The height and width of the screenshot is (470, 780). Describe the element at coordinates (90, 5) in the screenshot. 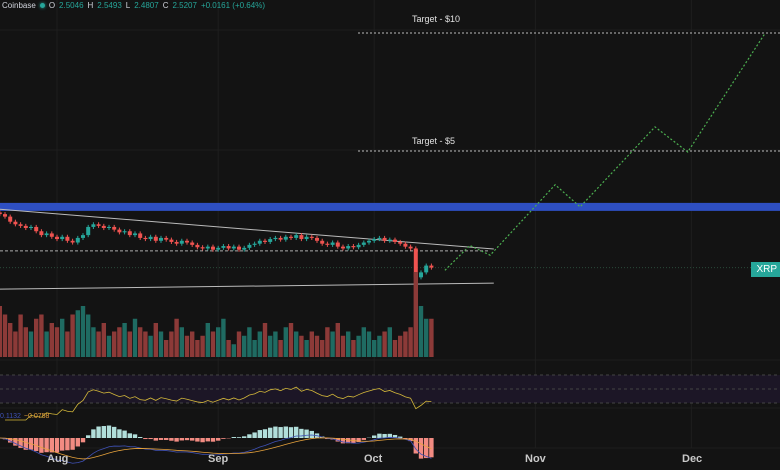

I see `high-label: H` at that location.